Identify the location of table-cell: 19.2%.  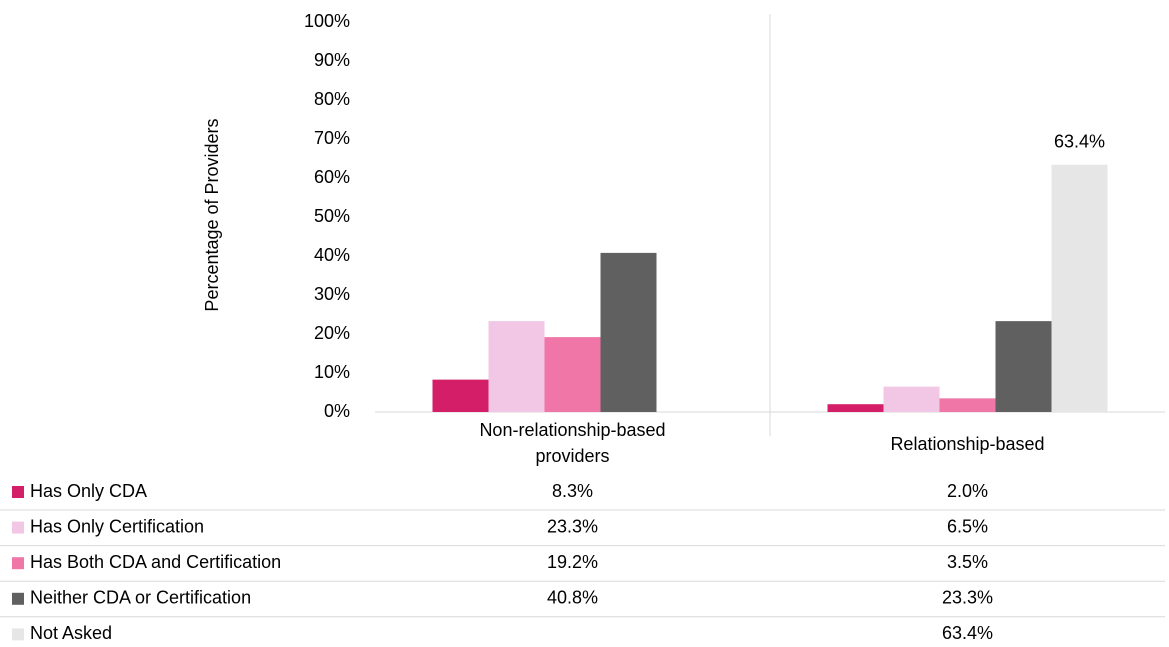
(572, 562).